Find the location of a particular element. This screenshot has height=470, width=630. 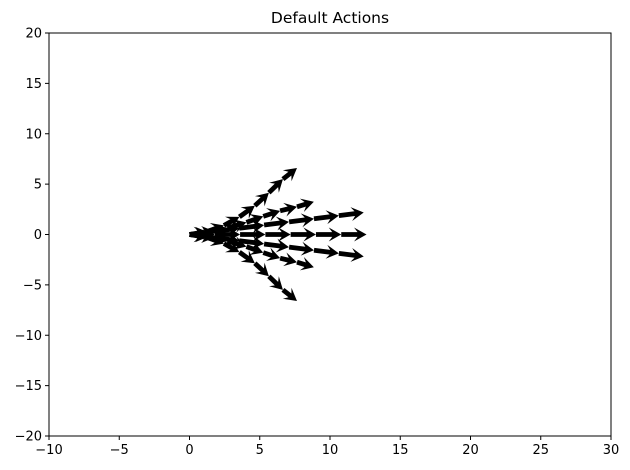

x-tick-label: 5 is located at coordinates (260, 450).